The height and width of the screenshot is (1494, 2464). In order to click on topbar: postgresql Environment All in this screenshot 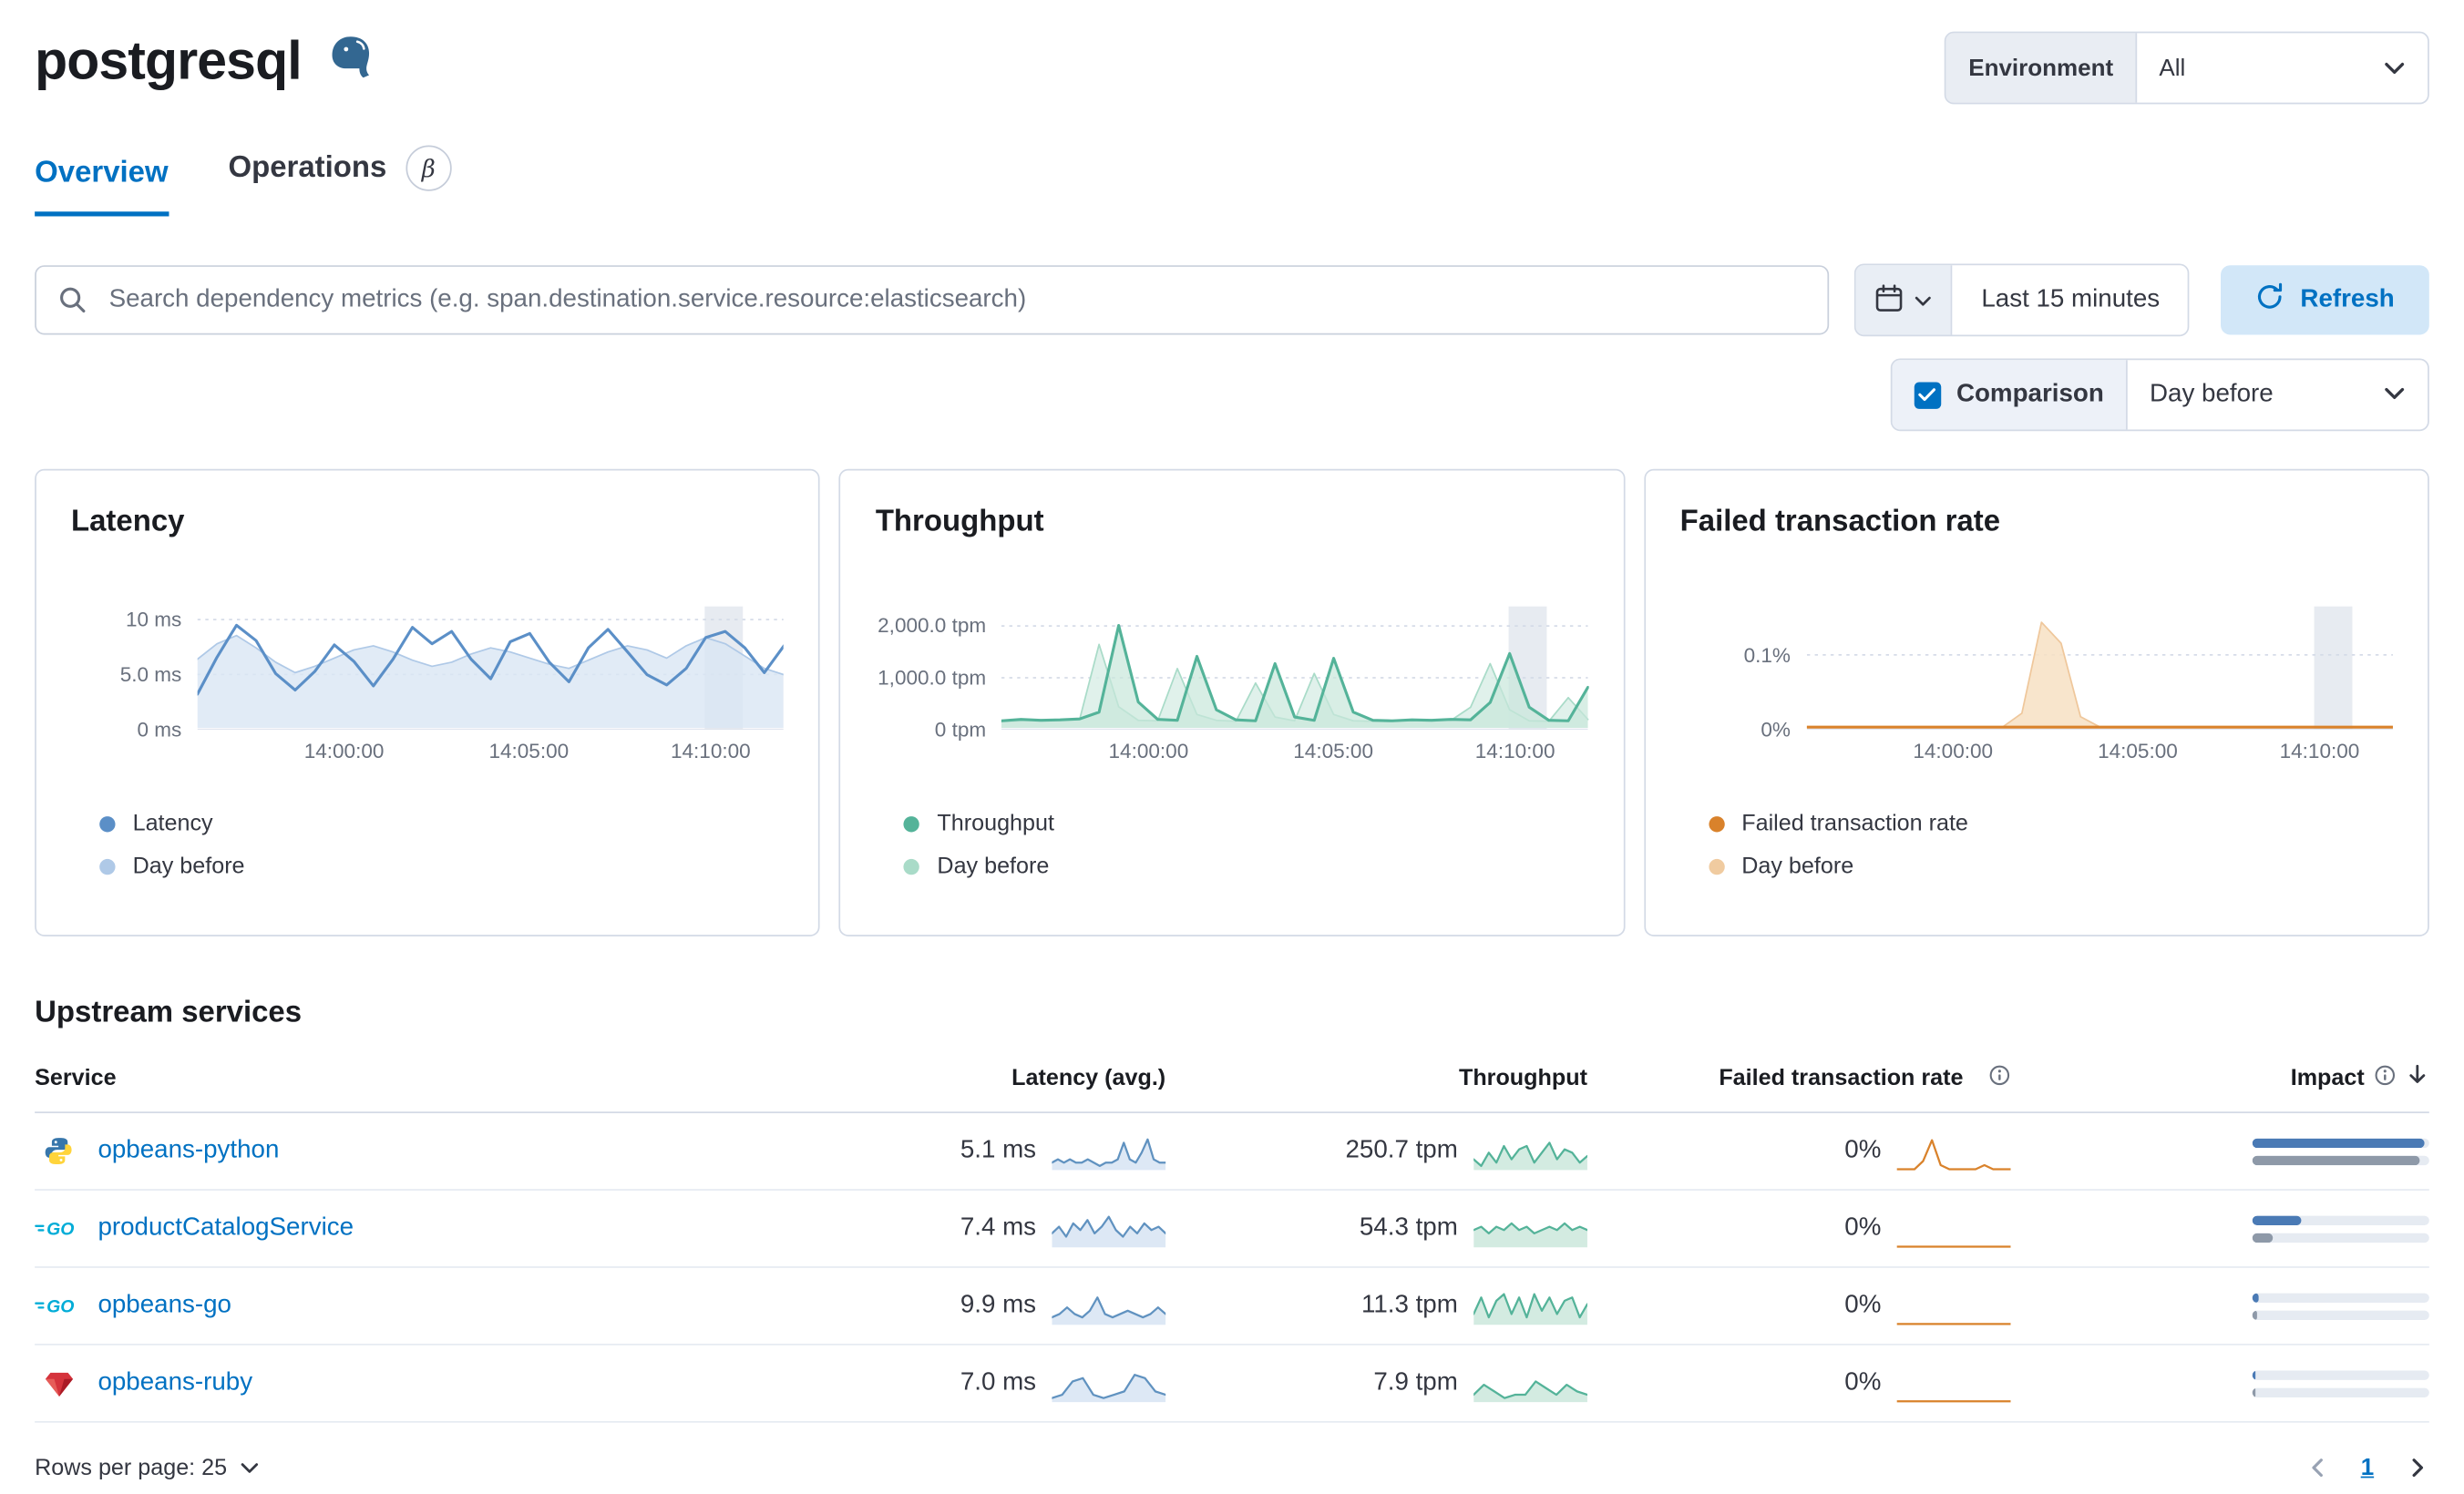, I will do `click(1232, 53)`.